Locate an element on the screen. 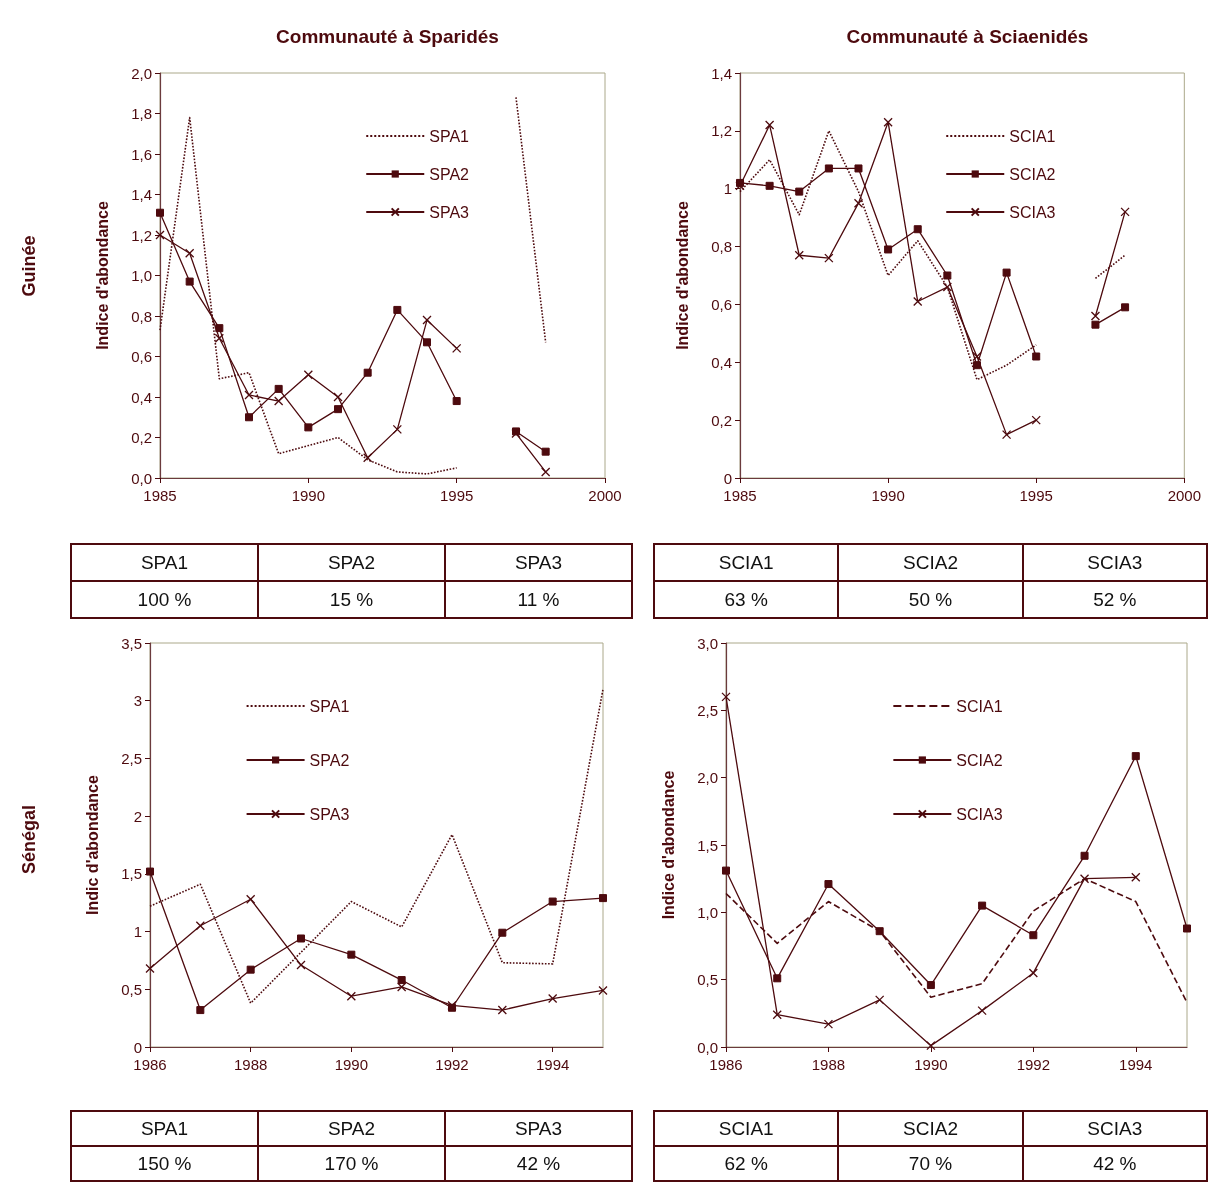 This screenshot has height=1183, width=1212. data-label: 62 % is located at coordinates (746, 1163).